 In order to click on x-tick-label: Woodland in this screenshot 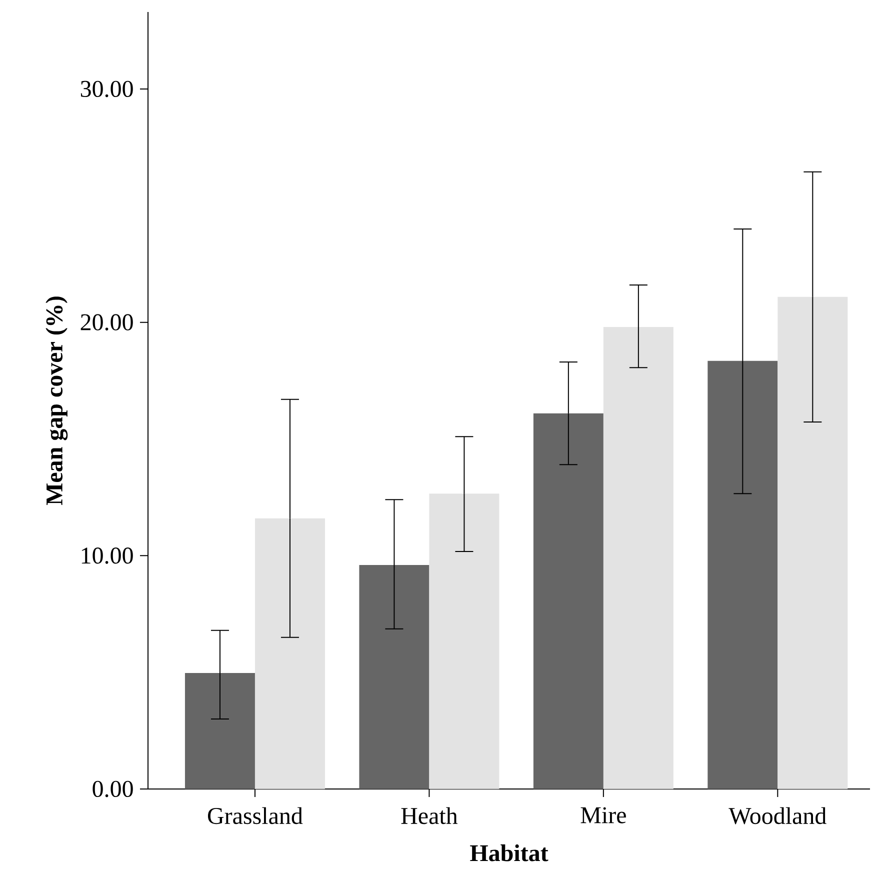, I will do `click(777, 815)`.